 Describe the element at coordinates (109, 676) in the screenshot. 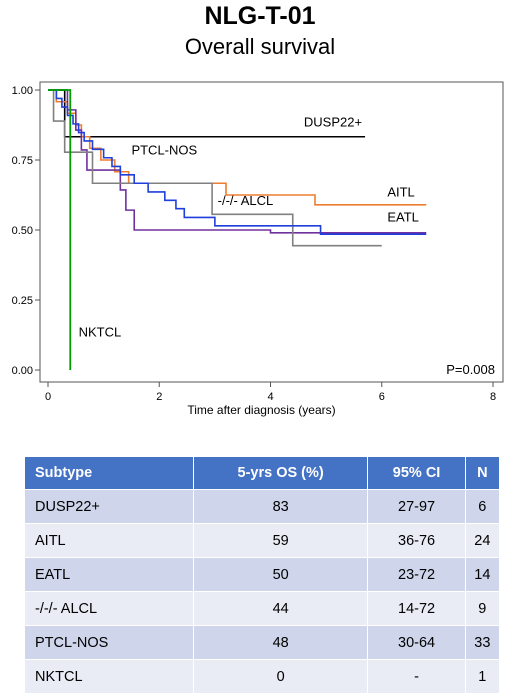

I see `cell-subtype: NKTCL` at that location.